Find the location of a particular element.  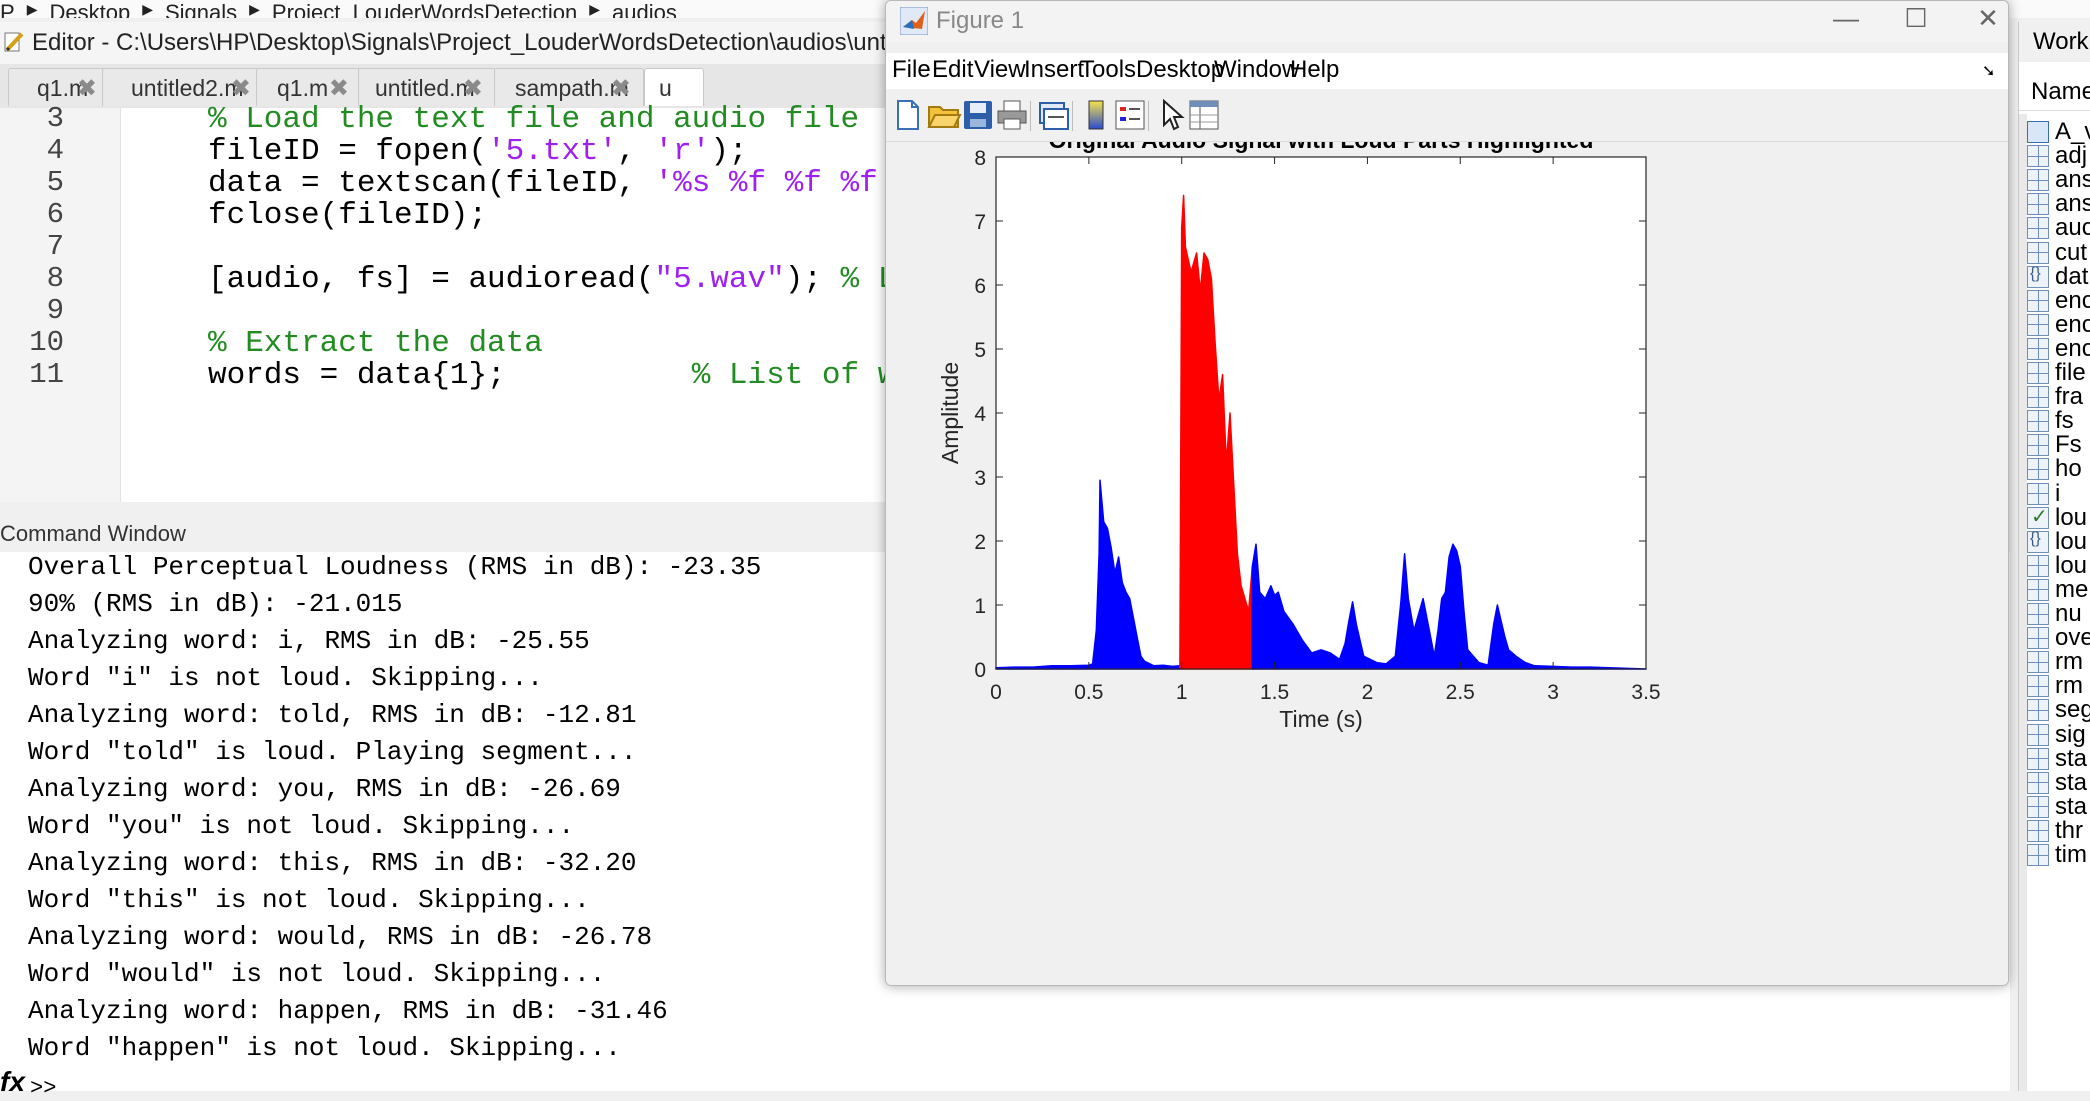

tab-active: u is located at coordinates (674, 87).